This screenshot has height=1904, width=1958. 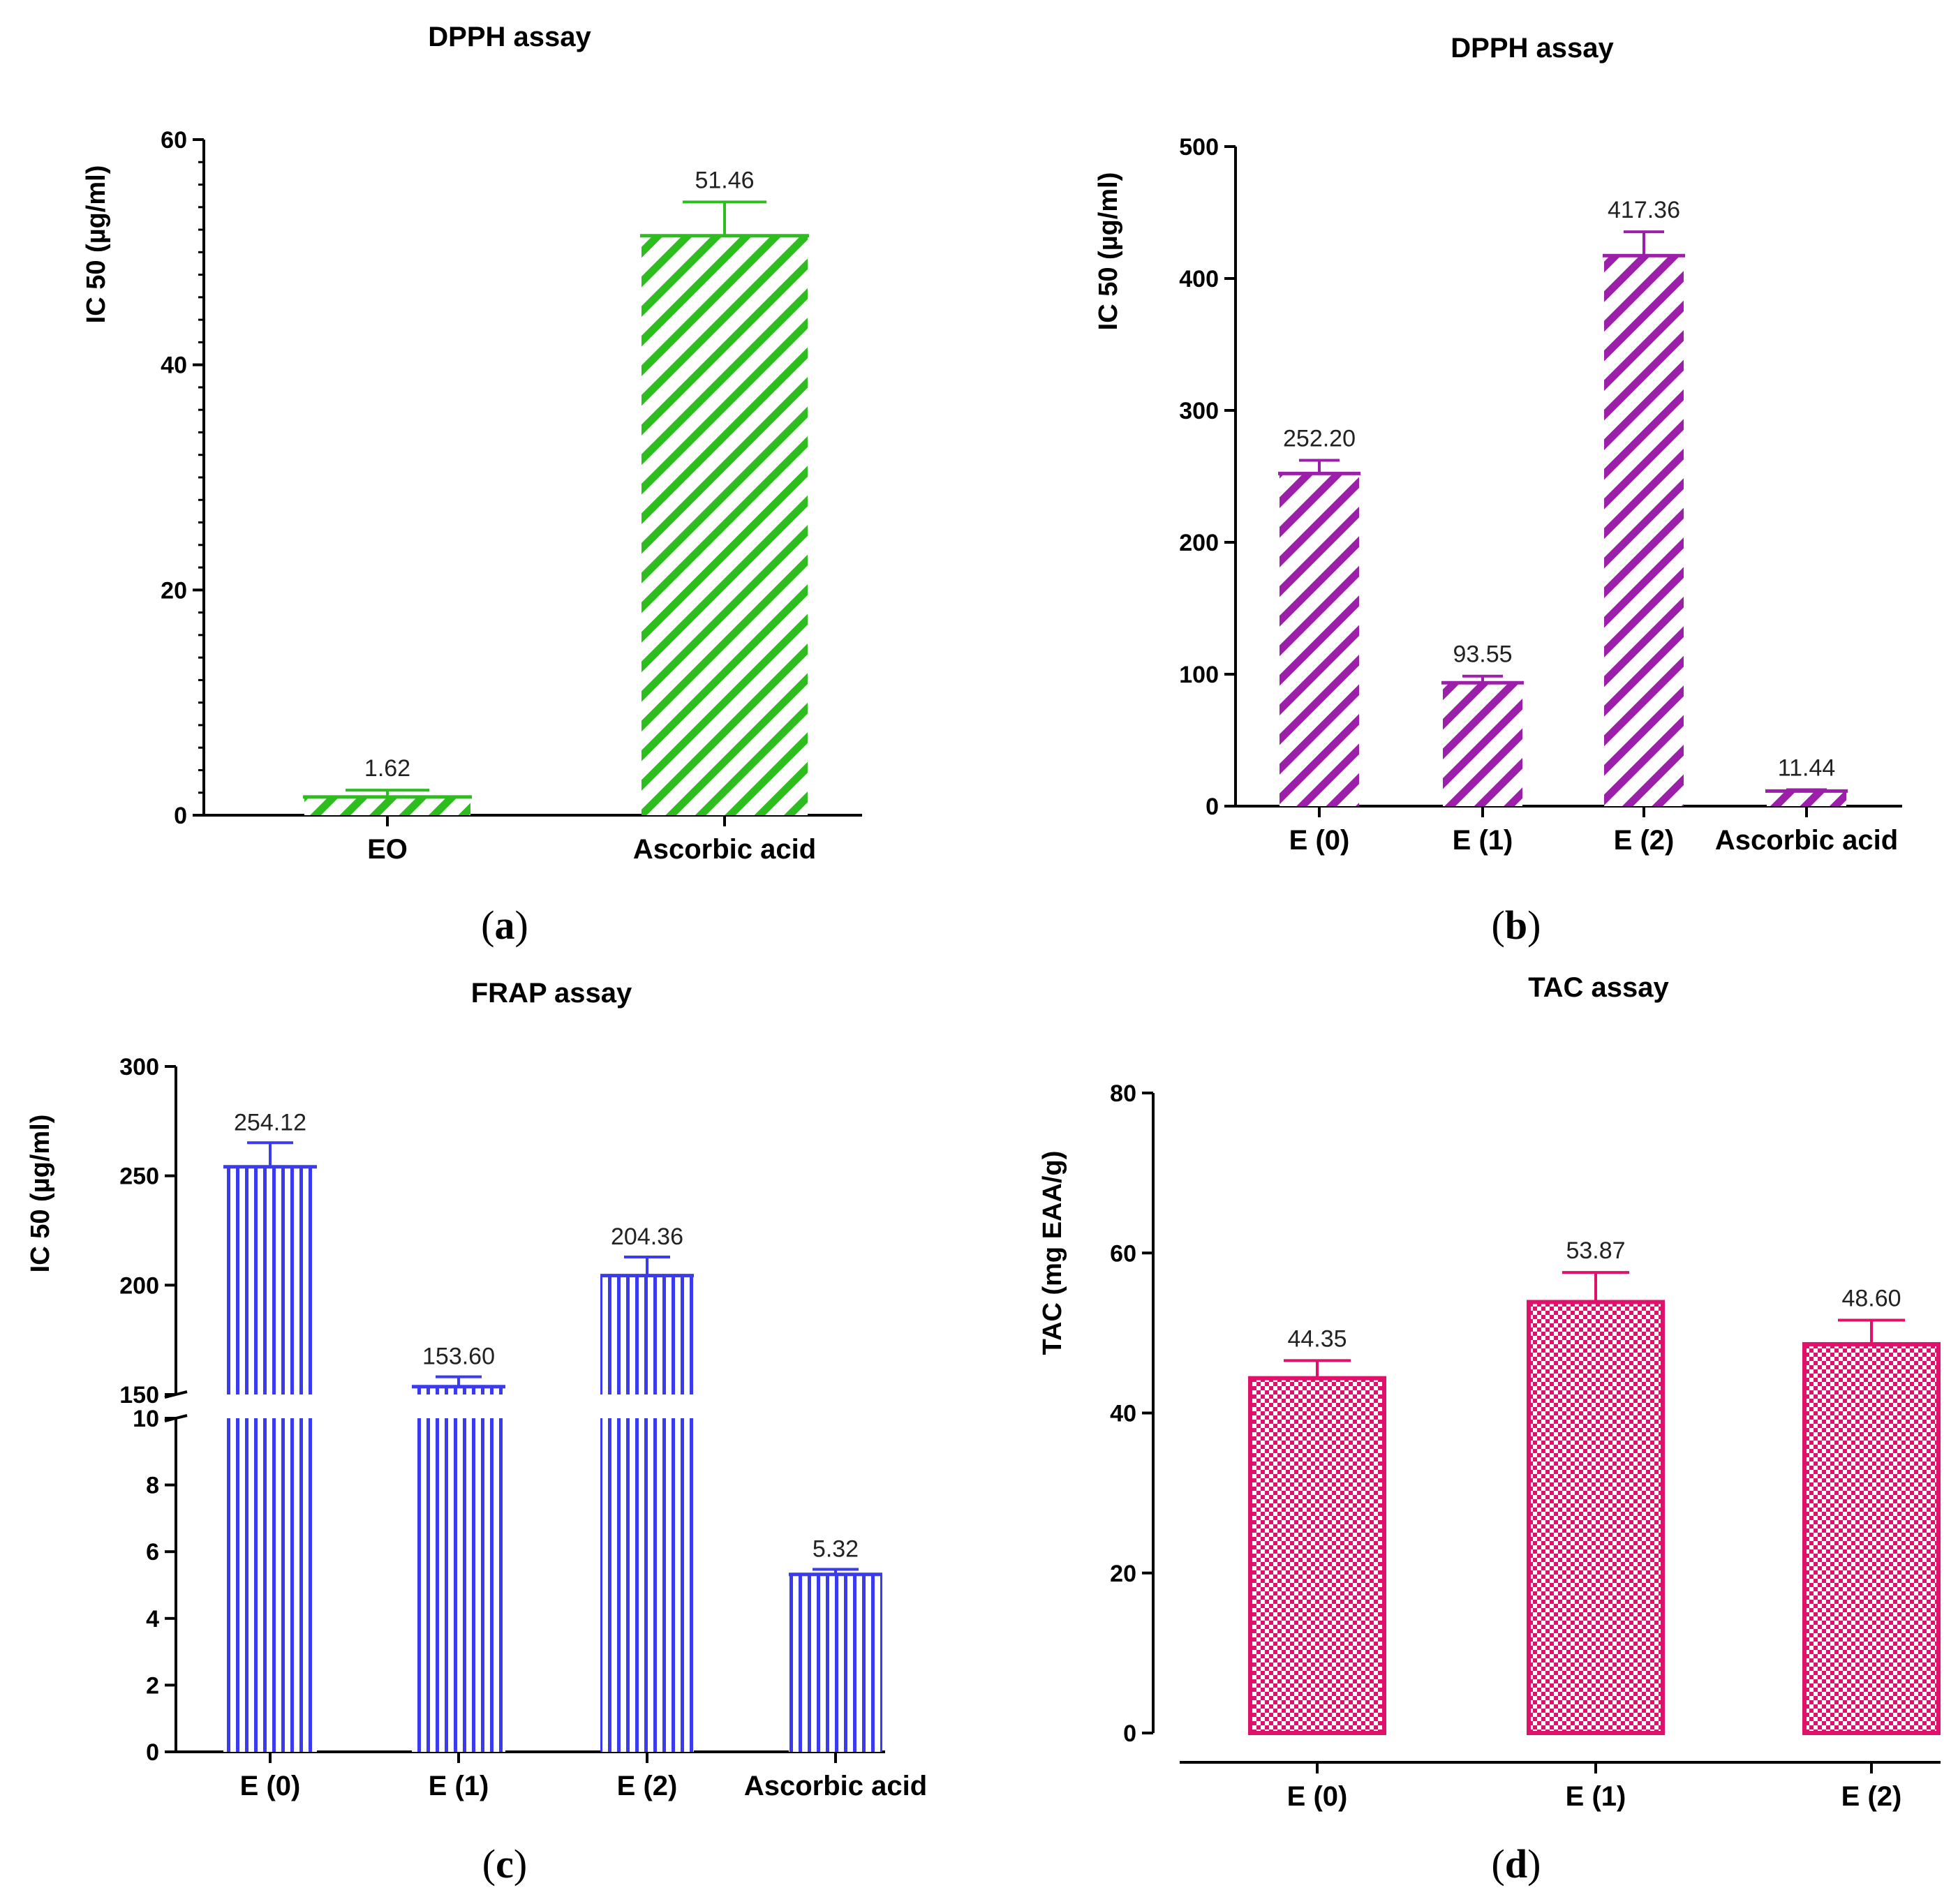 What do you see at coordinates (836, 1549) in the screenshot?
I see `data-label: 5.32` at bounding box center [836, 1549].